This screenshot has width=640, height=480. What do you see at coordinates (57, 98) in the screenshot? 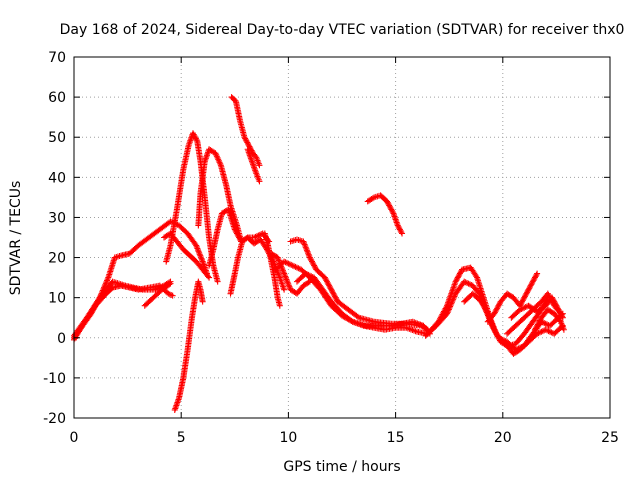
I see `y-tick-label: 60` at bounding box center [57, 98].